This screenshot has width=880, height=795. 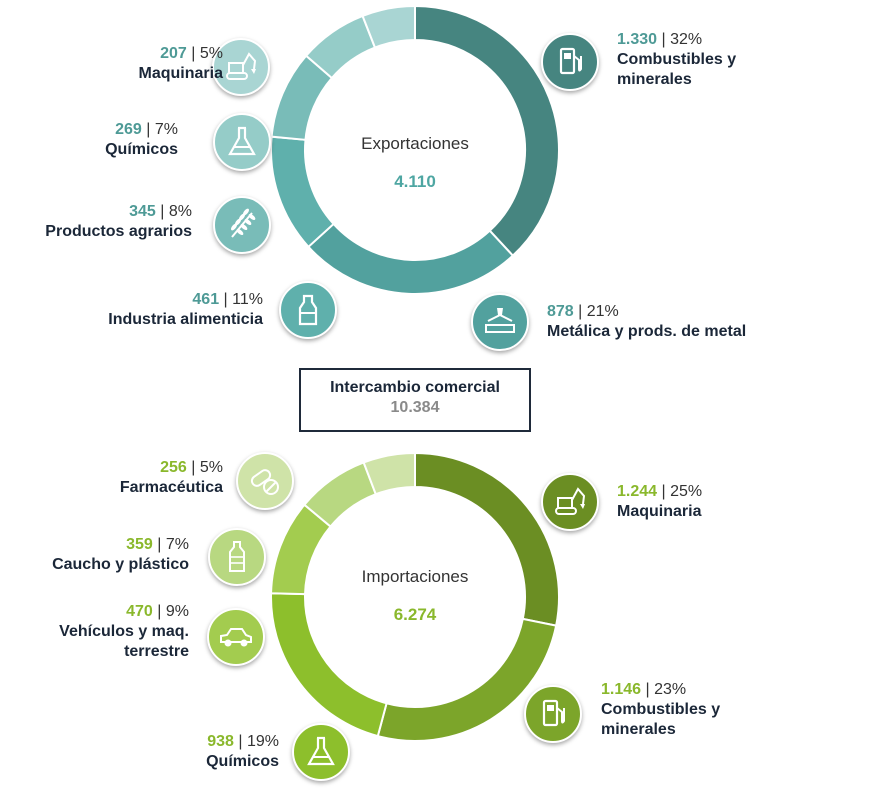 I want to click on exports-center-title: Exportaciones, so click(x=415, y=143).